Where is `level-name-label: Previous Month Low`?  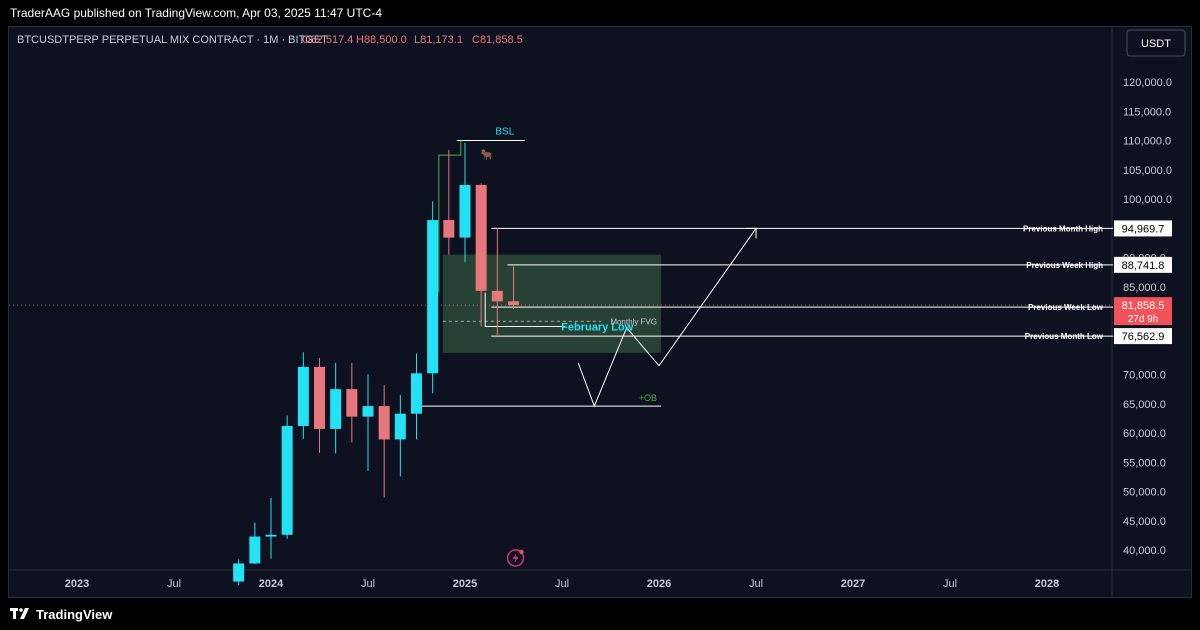 level-name-label: Previous Month Low is located at coordinates (1064, 336).